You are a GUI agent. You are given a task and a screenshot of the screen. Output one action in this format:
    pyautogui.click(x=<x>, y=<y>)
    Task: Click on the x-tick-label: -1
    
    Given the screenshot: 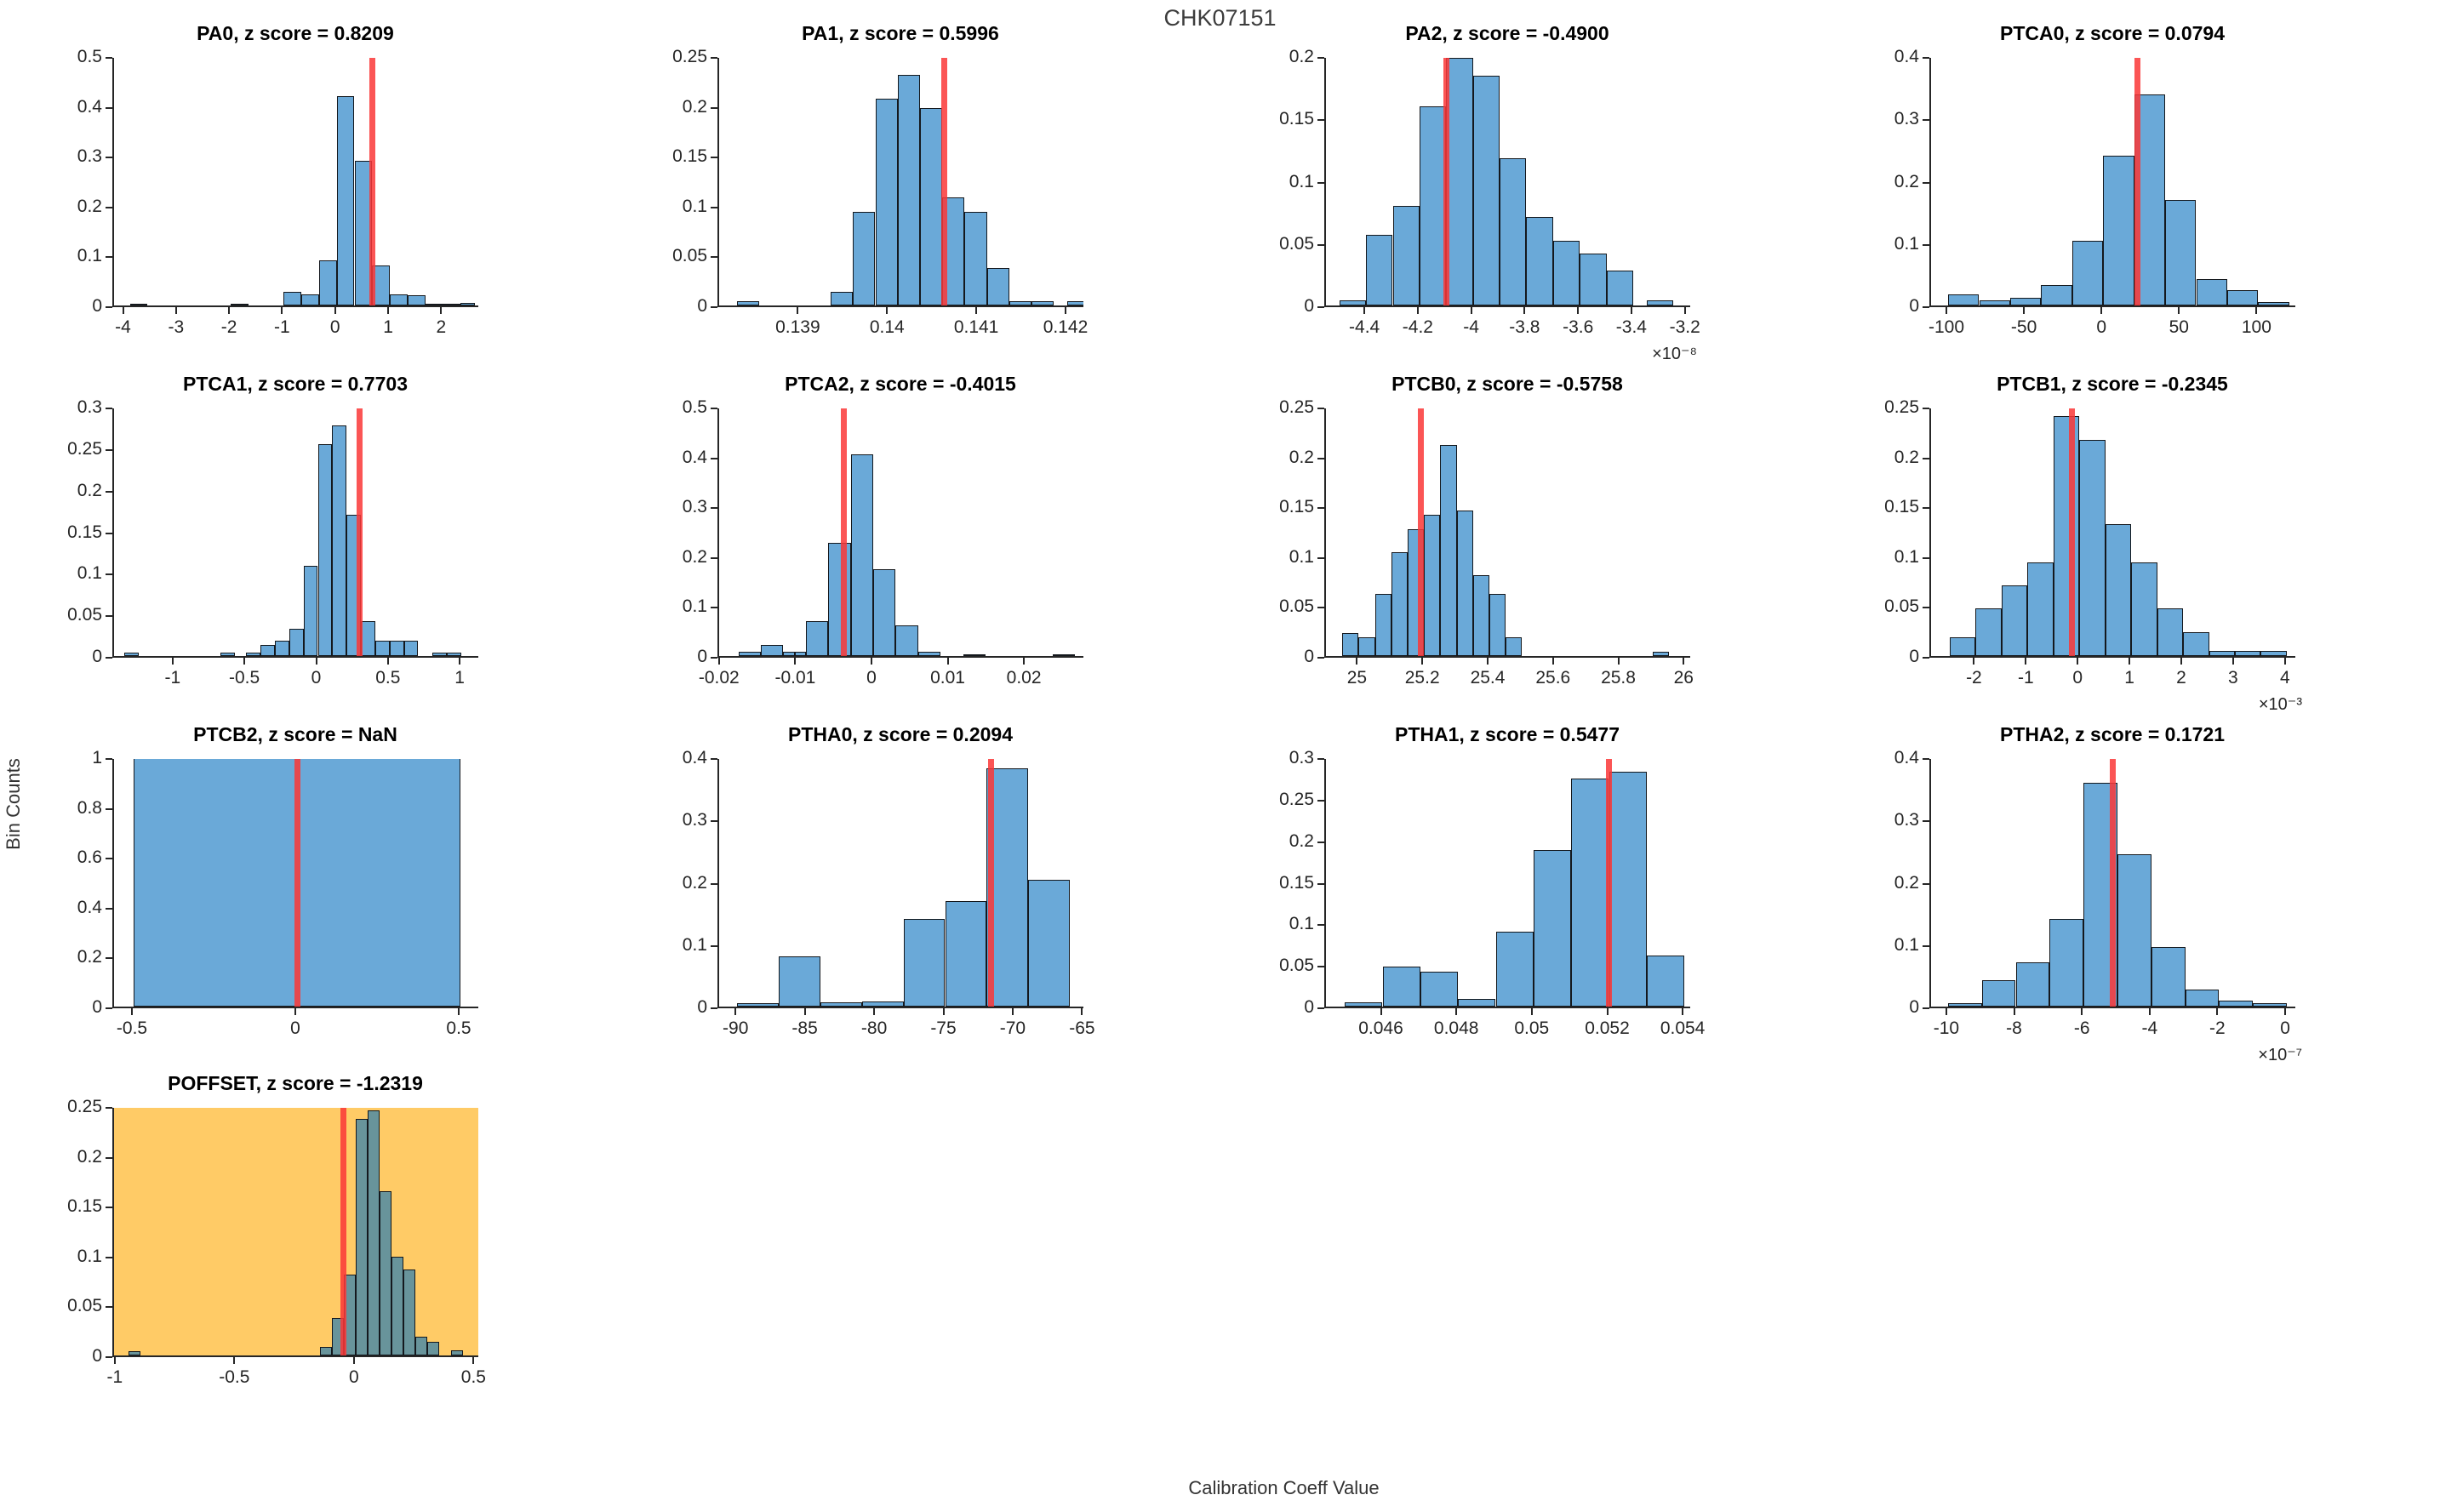 What is the action you would take?
    pyautogui.click(x=2025, y=678)
    